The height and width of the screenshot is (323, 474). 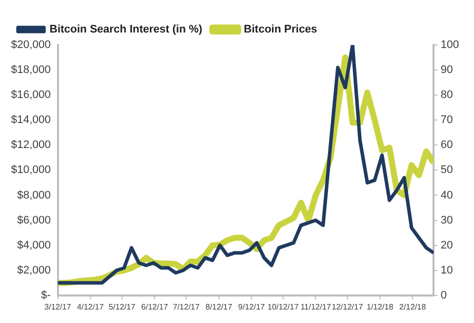 What do you see at coordinates (34, 195) in the screenshot?
I see `y-tick-label: $8,000` at bounding box center [34, 195].